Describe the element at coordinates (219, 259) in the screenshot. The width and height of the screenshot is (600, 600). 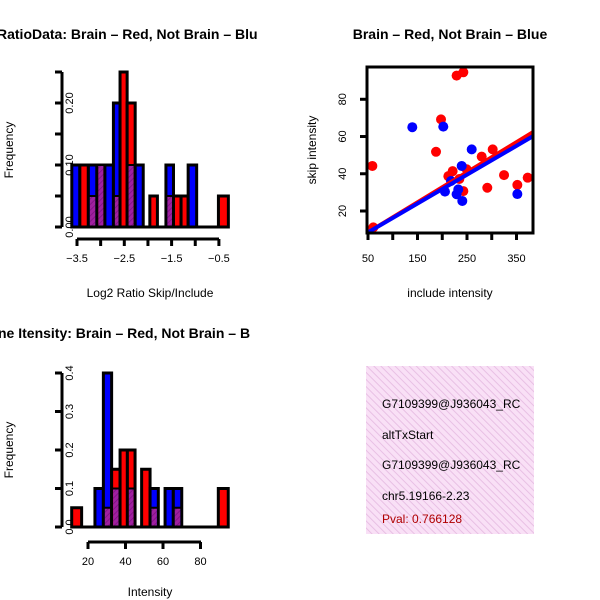
I see `x-tick-label: −0.5` at that location.